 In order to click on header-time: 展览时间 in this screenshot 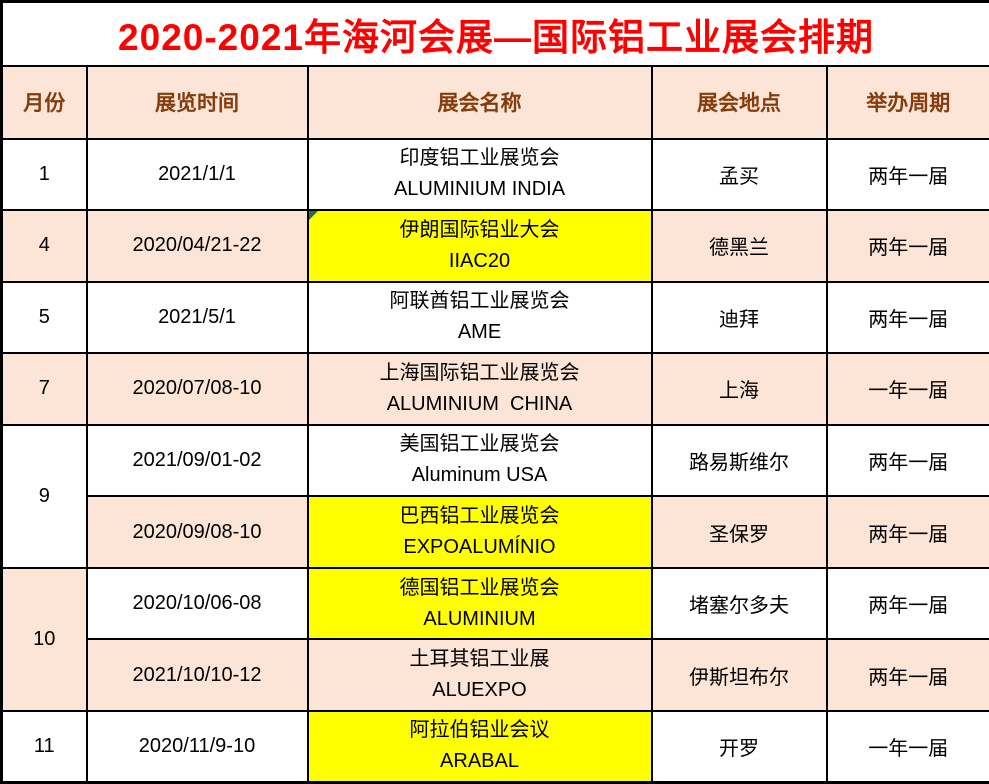, I will do `click(197, 102)`.